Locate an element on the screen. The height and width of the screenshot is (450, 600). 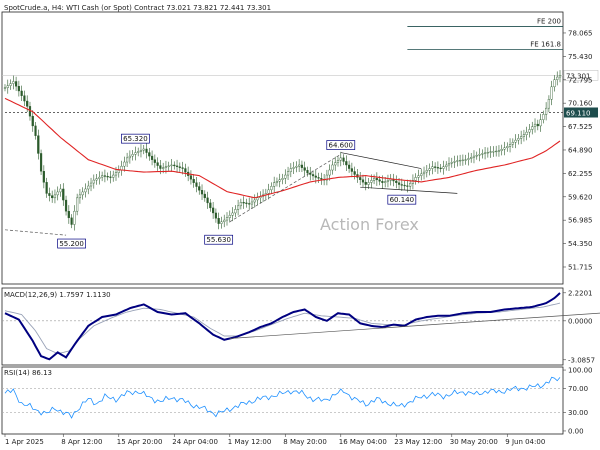
rsi-panel is located at coordinates (282, 397).